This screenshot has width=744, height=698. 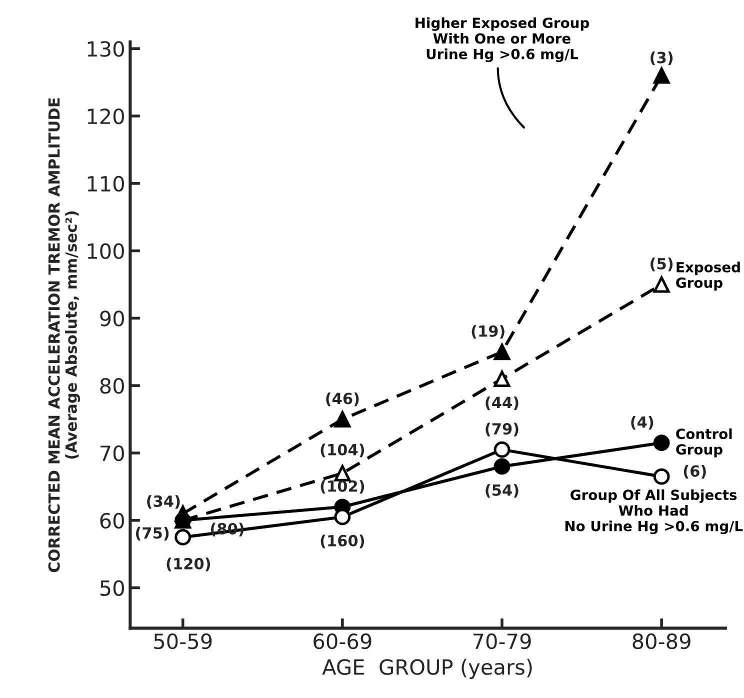 What do you see at coordinates (488, 332) in the screenshot?
I see `annotation: (19)` at bounding box center [488, 332].